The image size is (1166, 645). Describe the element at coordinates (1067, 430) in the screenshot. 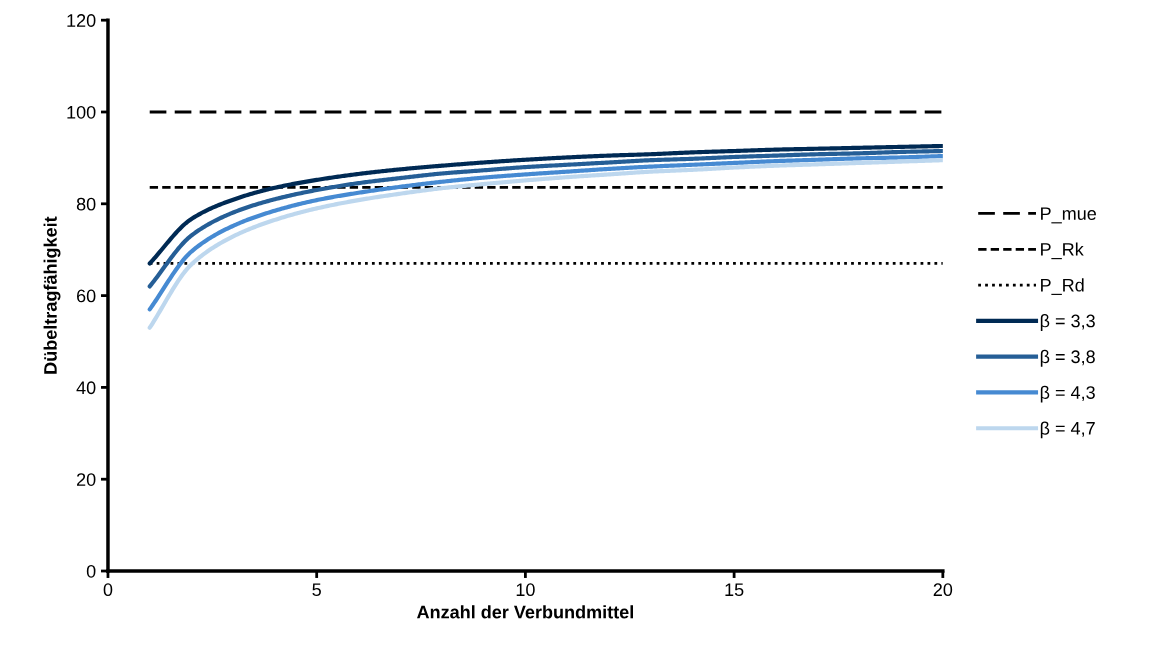

I see `legend-label: β = 4,7` at that location.